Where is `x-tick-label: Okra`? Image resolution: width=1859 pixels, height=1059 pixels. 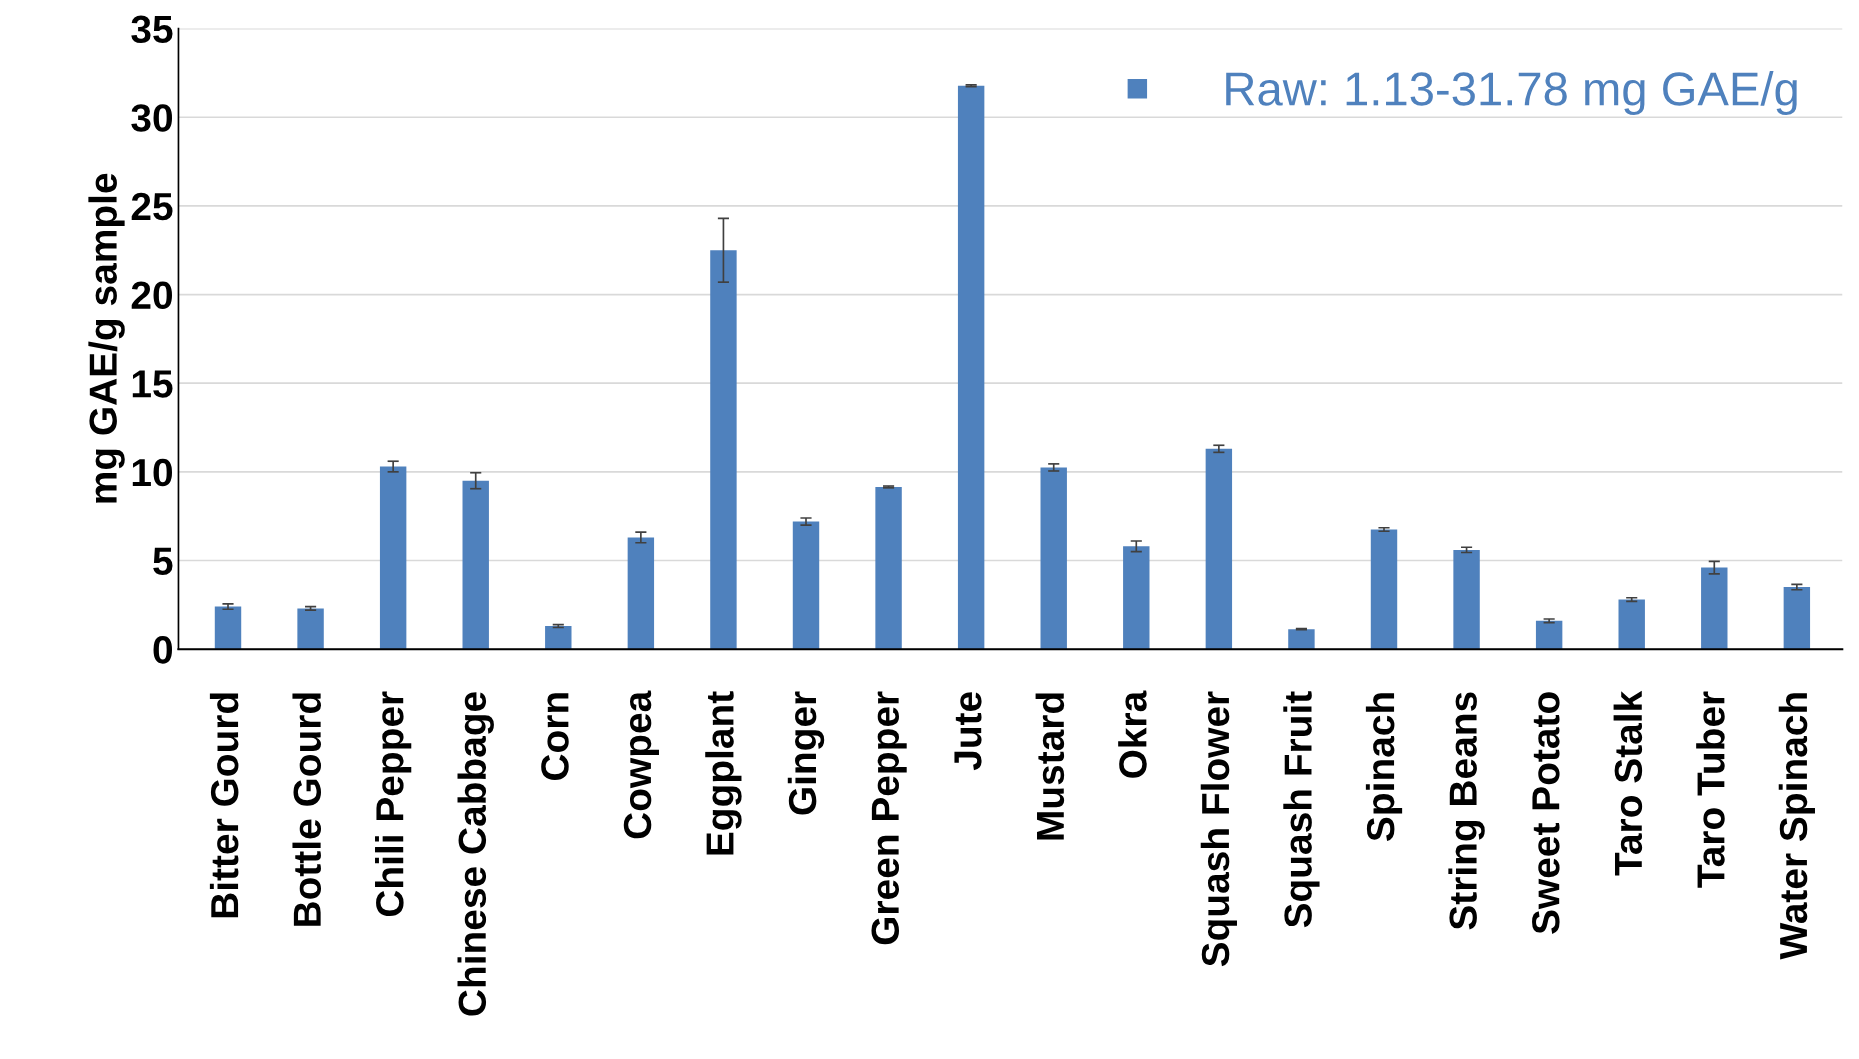 x-tick-label: Okra is located at coordinates (1132, 734).